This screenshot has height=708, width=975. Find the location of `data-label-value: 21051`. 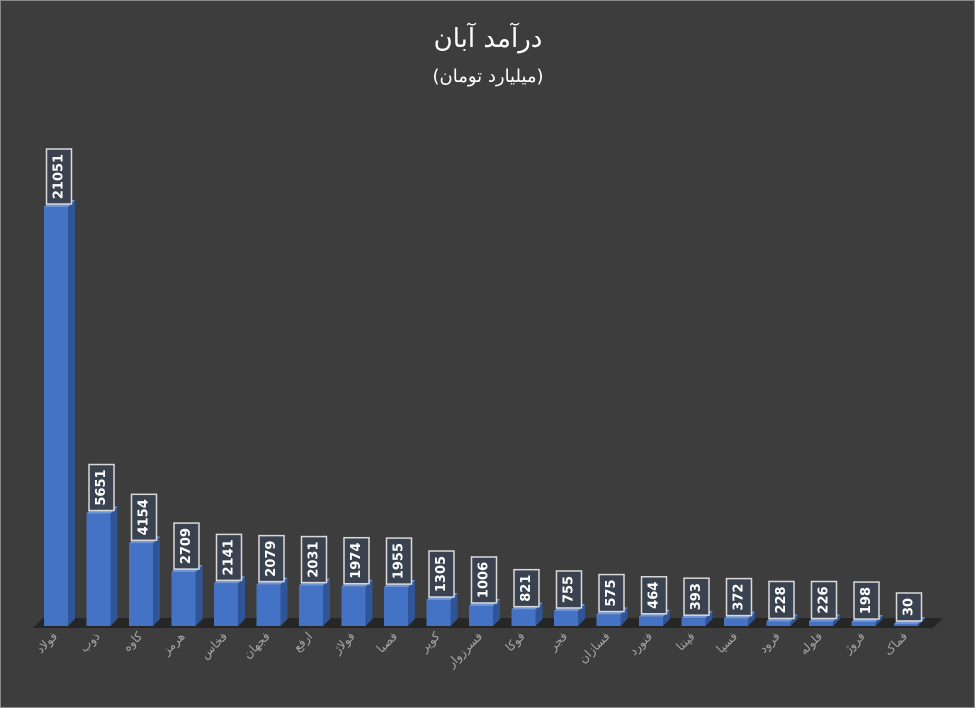

data-label-value: 21051 is located at coordinates (59, 176).